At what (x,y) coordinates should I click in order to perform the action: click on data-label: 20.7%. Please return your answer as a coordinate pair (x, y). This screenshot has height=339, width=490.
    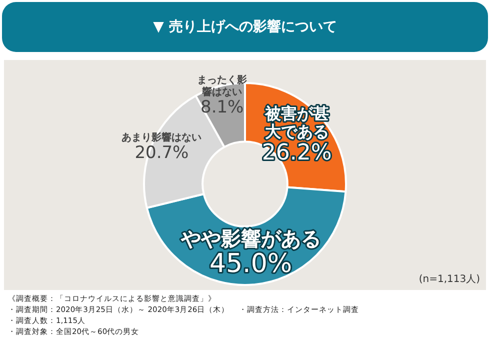
    Looking at the image, I should click on (161, 153).